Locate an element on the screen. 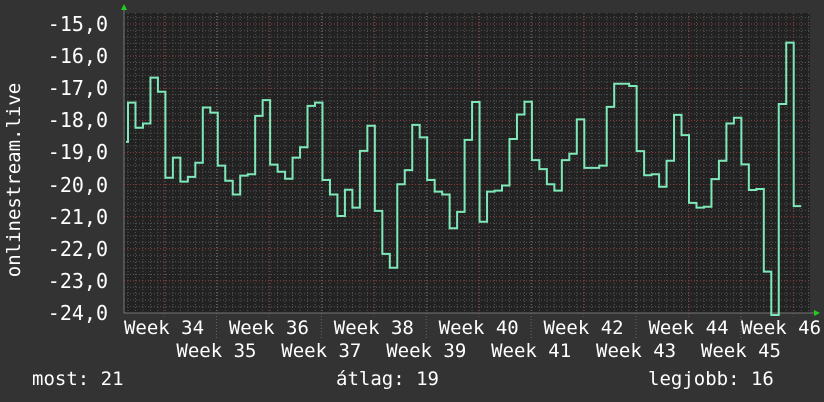 This screenshot has width=824, height=402. x-tick-label: Week 40 is located at coordinates (478, 328).